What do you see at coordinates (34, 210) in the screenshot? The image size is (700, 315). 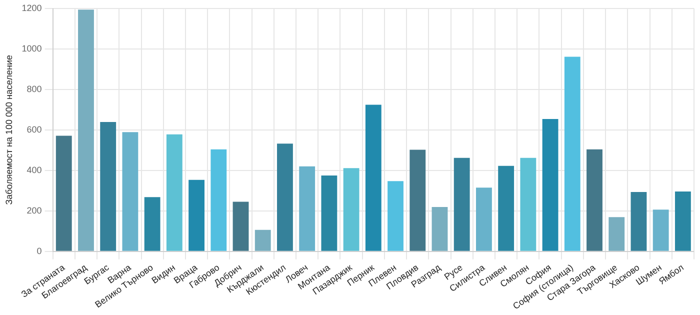 I see `y-tick-label: 200` at bounding box center [34, 210].